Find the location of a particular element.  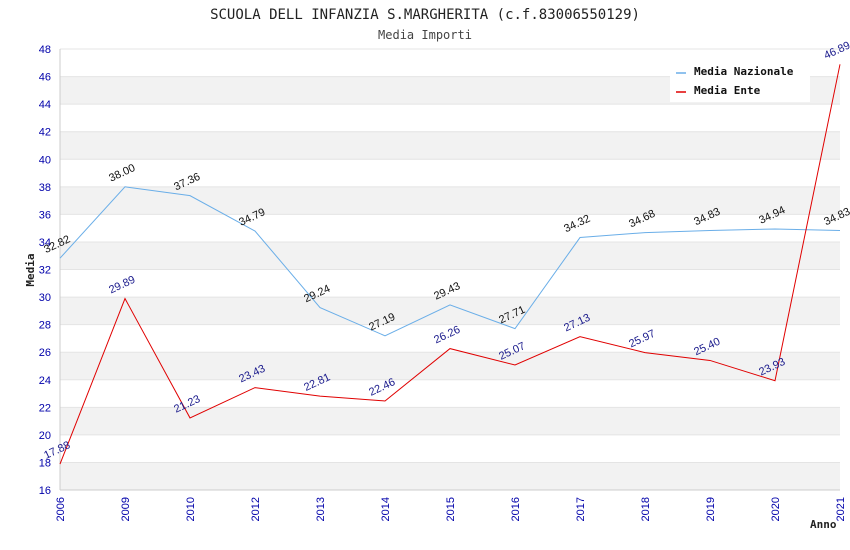

x-tick-label: 2014 is located at coordinates (386, 509).